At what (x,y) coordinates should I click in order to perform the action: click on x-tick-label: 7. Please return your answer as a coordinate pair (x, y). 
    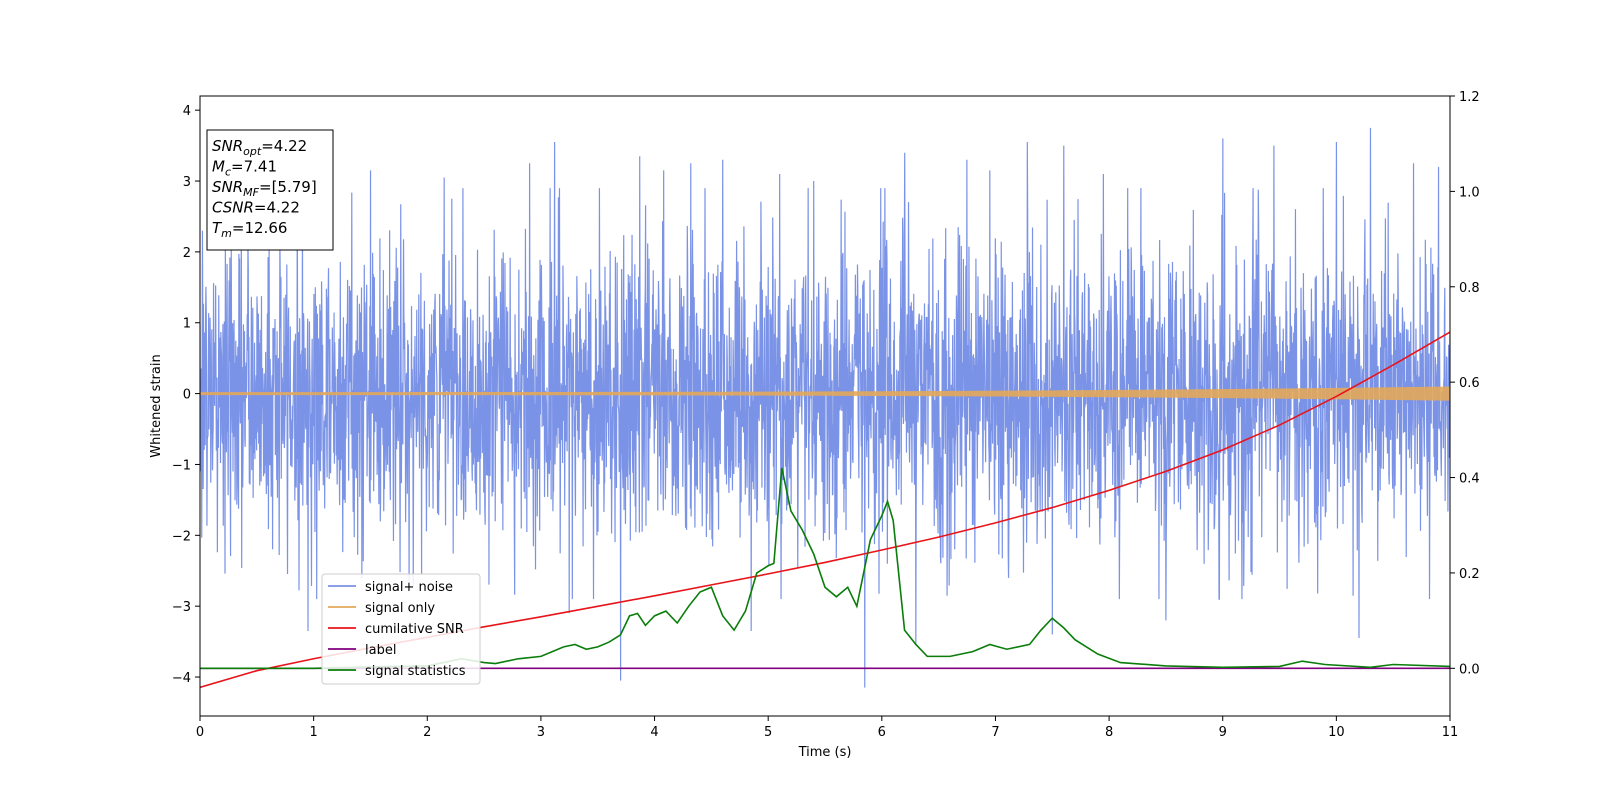
    Looking at the image, I should click on (995, 732).